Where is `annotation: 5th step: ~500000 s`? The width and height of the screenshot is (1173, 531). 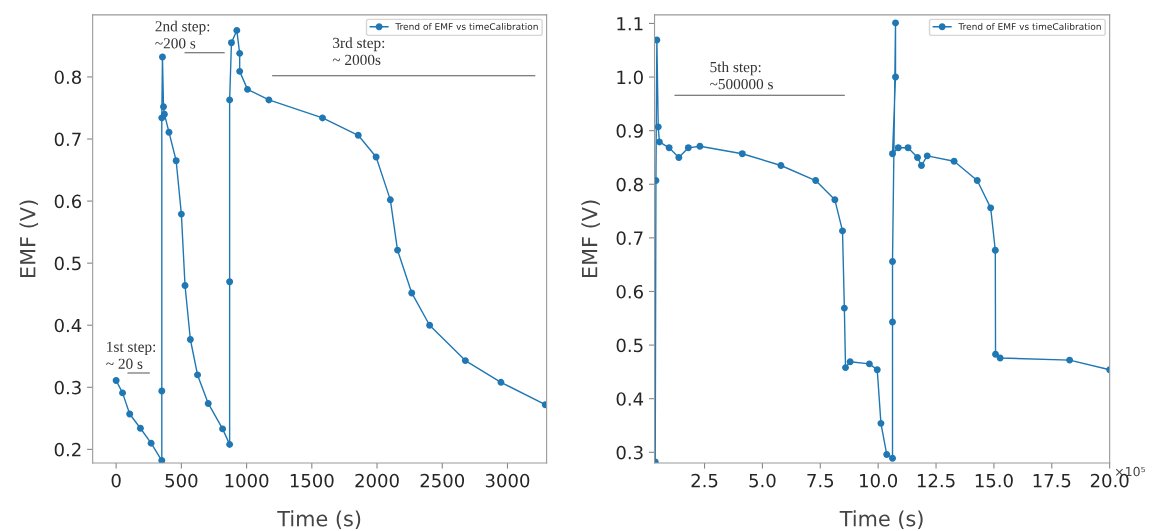
annotation: 5th step: ~500000 s is located at coordinates (741, 75).